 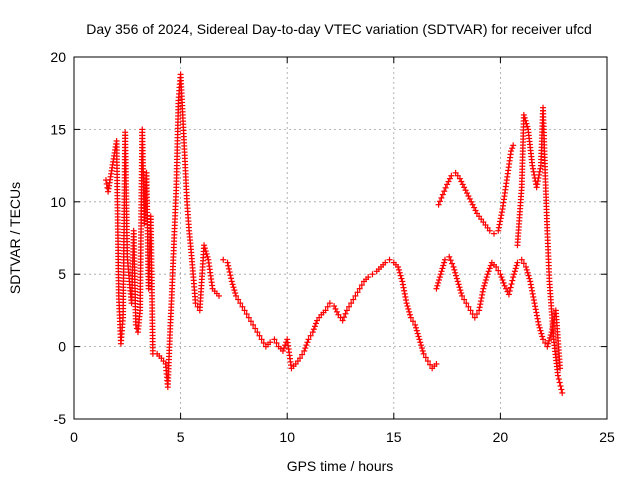 What do you see at coordinates (394, 437) in the screenshot?
I see `x-tick-label: 15` at bounding box center [394, 437].